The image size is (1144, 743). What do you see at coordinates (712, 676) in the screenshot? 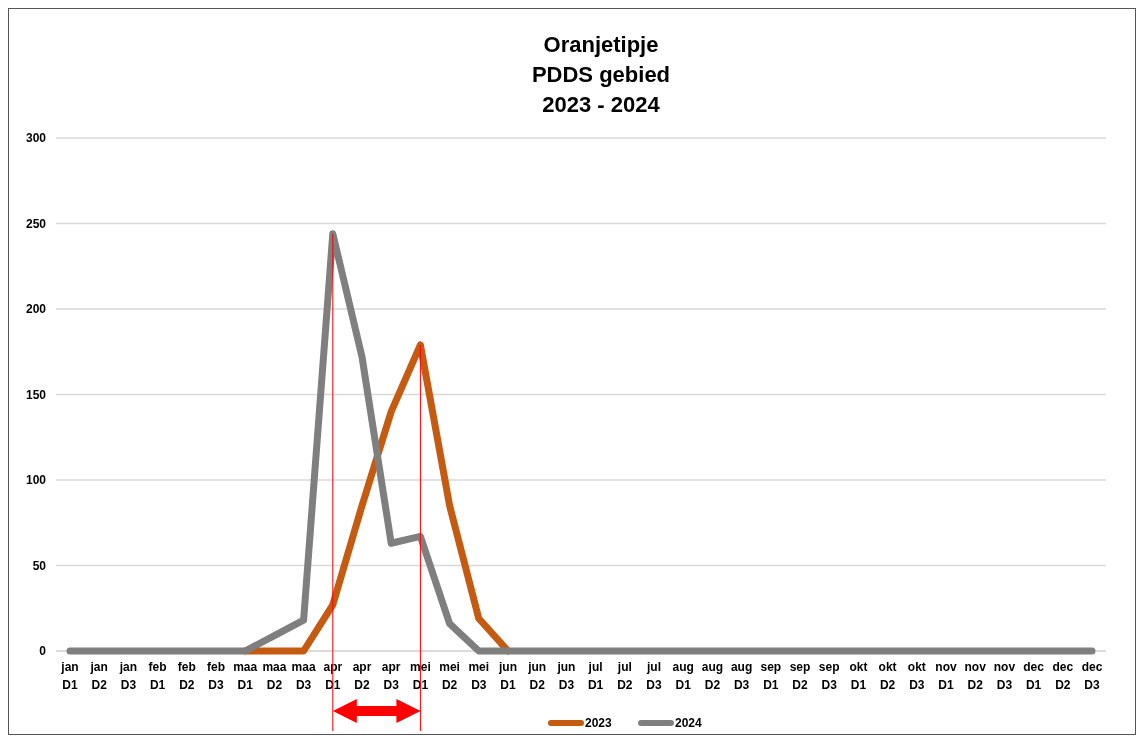
I see `x-tick-label: aug D2` at bounding box center [712, 676].